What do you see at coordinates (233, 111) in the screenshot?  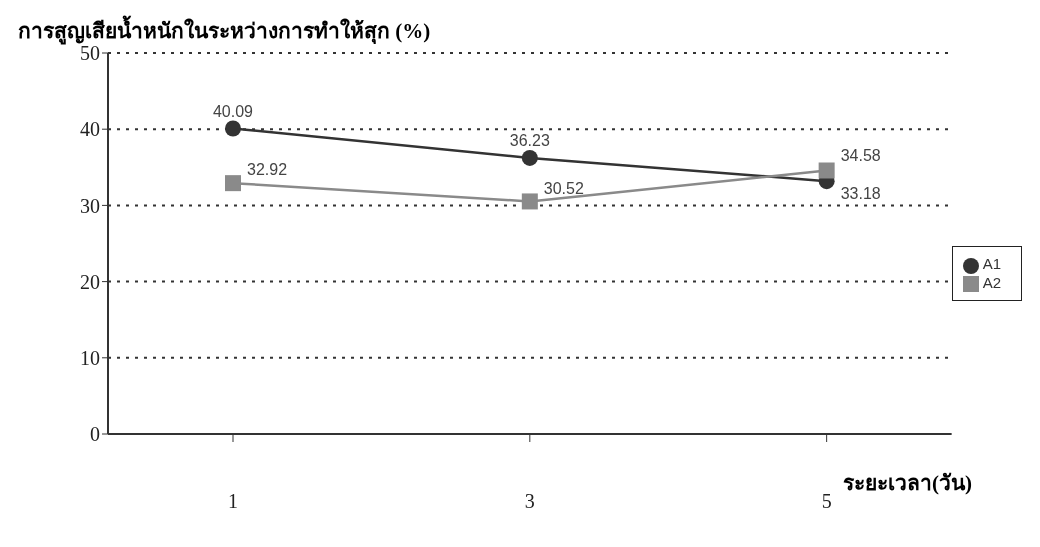 I see `data-label: 40.09` at bounding box center [233, 111].